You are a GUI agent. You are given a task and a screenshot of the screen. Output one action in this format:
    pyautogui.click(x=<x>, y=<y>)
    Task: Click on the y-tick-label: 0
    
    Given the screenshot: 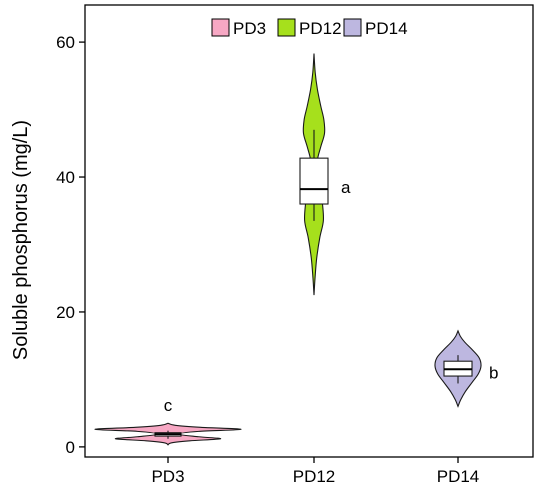 What is the action you would take?
    pyautogui.click(x=70, y=447)
    